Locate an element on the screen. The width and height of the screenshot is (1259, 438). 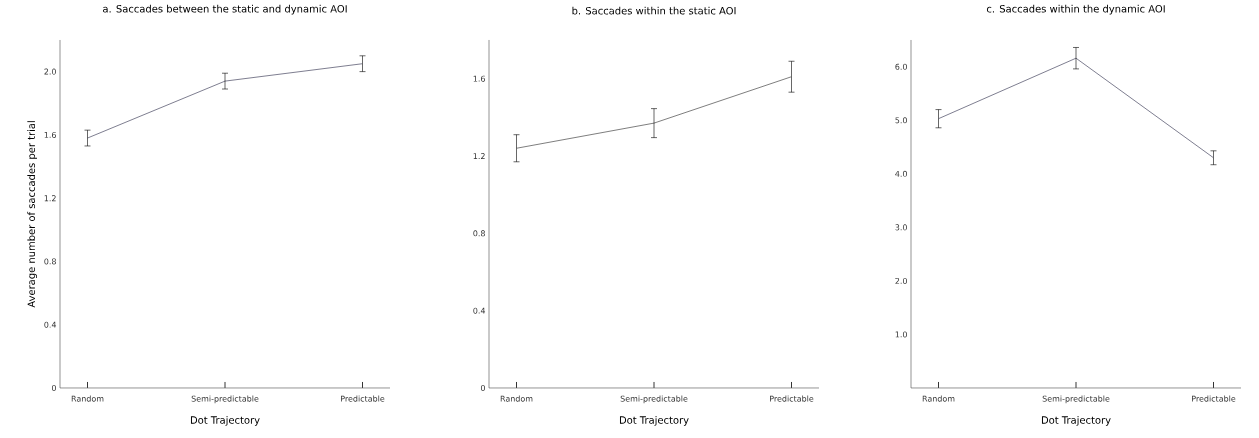
chart-title: c. Saccades within the dynamic AOI is located at coordinates (1075, 9).